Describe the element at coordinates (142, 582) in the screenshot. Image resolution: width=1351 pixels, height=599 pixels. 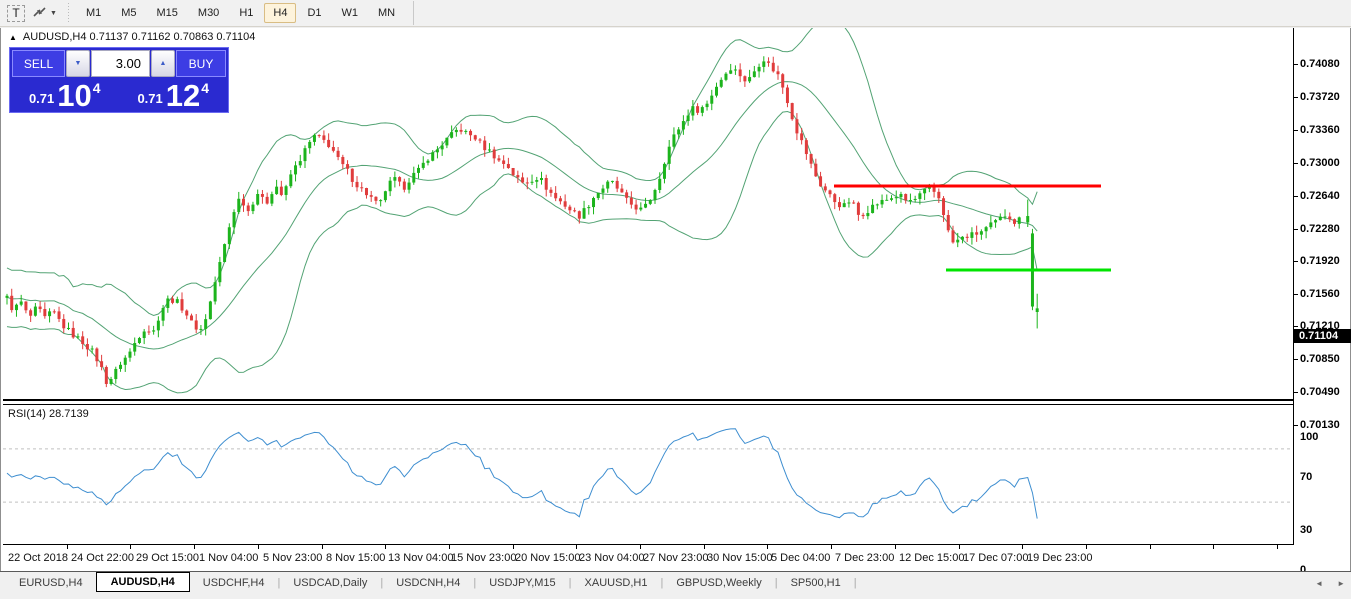
I see `tab-audusd-h4: AUDUSD,H4` at that location.